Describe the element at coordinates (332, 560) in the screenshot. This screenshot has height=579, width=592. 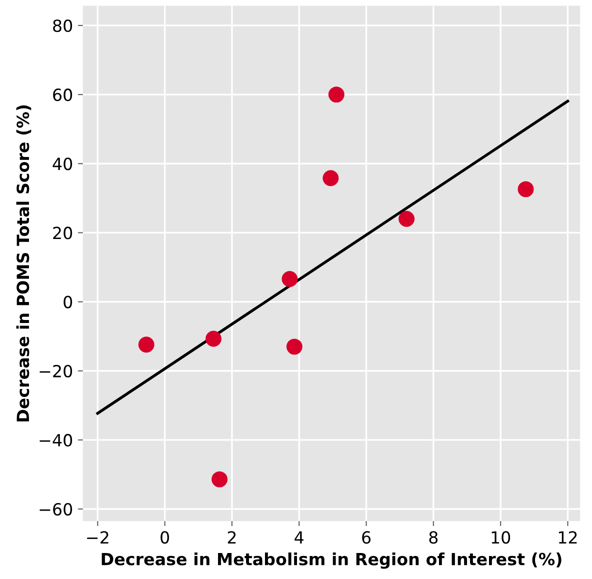
I see `x-axis-title: Decrease in Metabolism in Region of Interest (%)` at that location.